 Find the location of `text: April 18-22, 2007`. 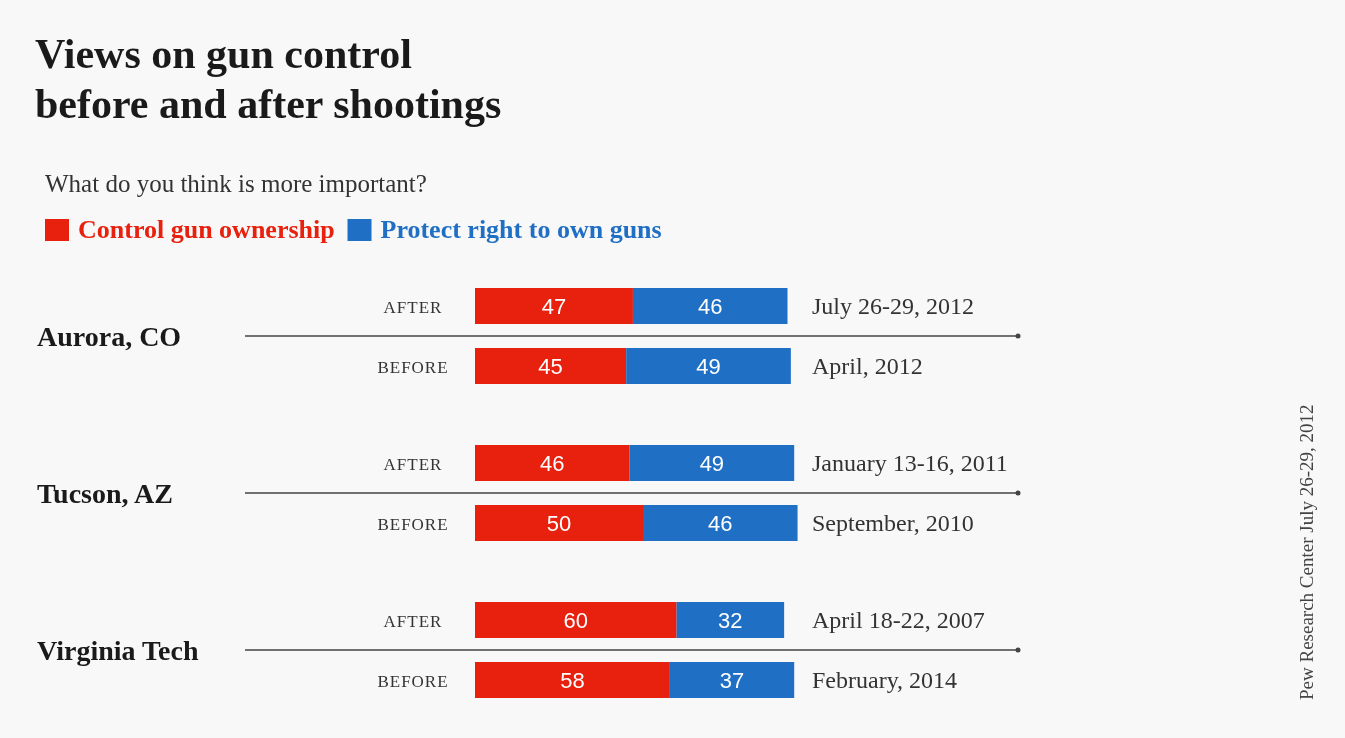

text: April 18-22, 2007 is located at coordinates (898, 620).